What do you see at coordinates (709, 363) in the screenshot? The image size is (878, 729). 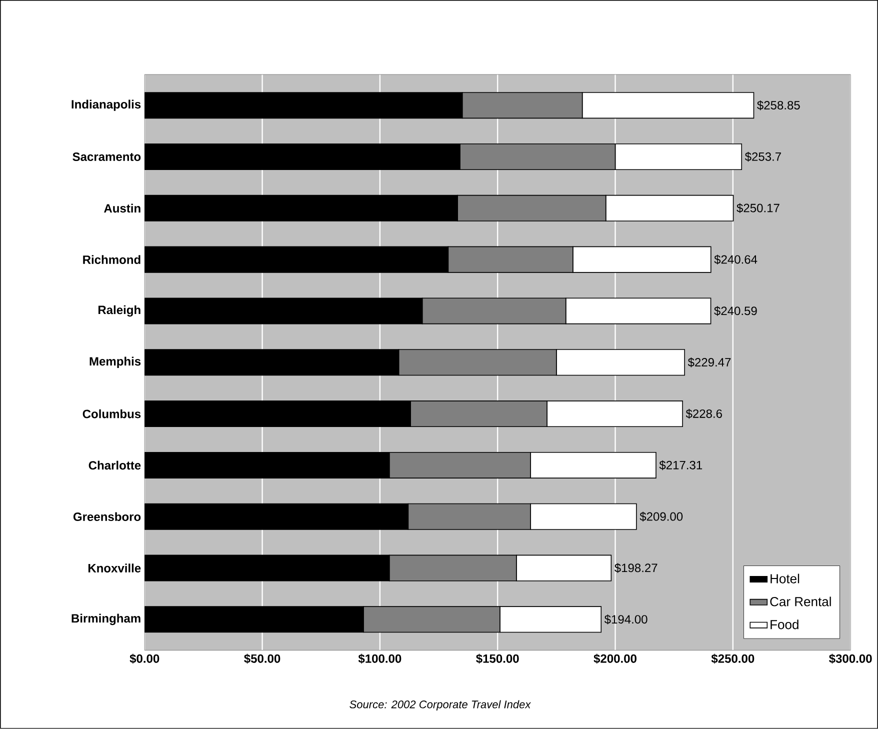 I see `total-label: $229.47` at bounding box center [709, 363].